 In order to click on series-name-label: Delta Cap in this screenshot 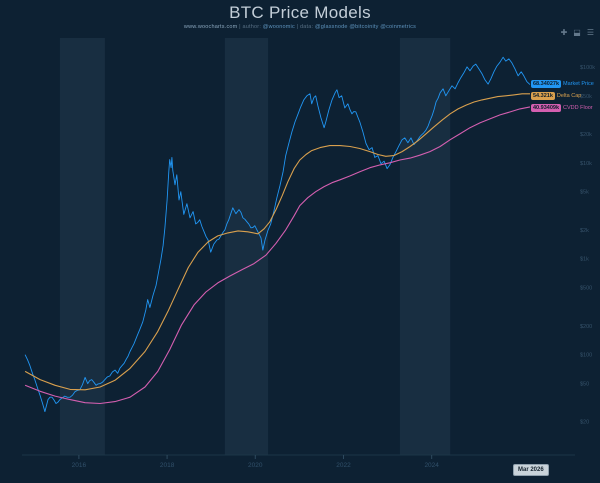, I will do `click(569, 95)`.